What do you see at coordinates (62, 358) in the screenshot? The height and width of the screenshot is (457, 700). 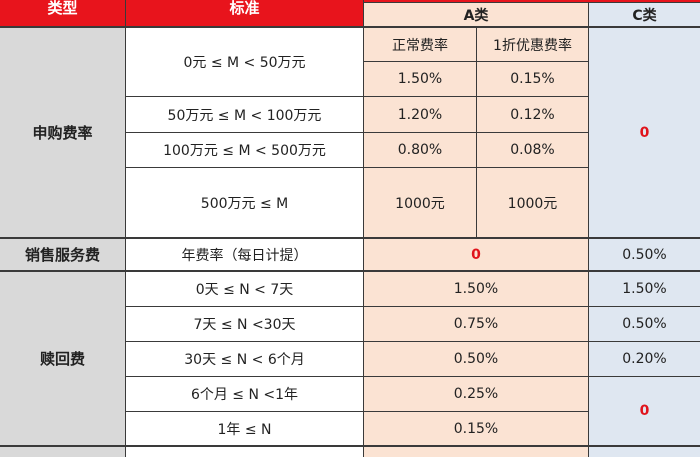 I see `redemption-label: 赎回费` at bounding box center [62, 358].